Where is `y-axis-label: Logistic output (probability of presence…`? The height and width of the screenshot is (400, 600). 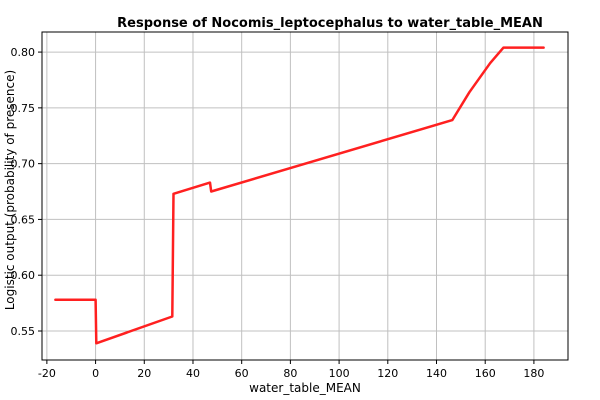
y-axis-label: Logistic output (probability of presence… is located at coordinates (10, 190).